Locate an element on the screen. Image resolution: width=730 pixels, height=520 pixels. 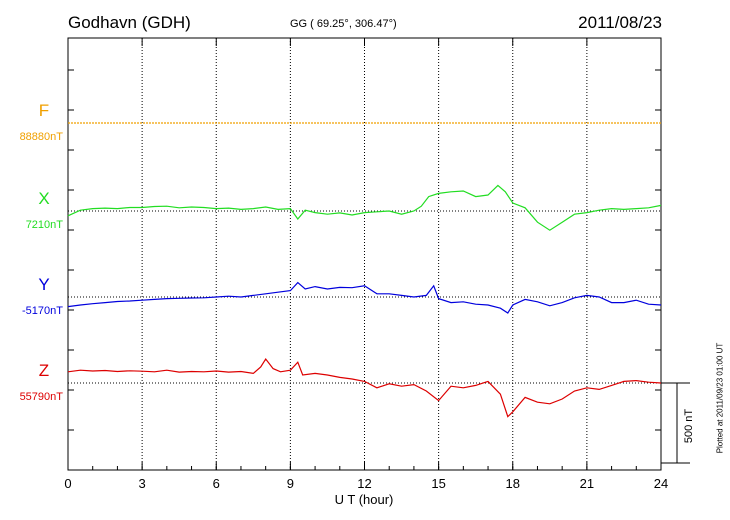
x-tick-label: 0 is located at coordinates (67, 483).